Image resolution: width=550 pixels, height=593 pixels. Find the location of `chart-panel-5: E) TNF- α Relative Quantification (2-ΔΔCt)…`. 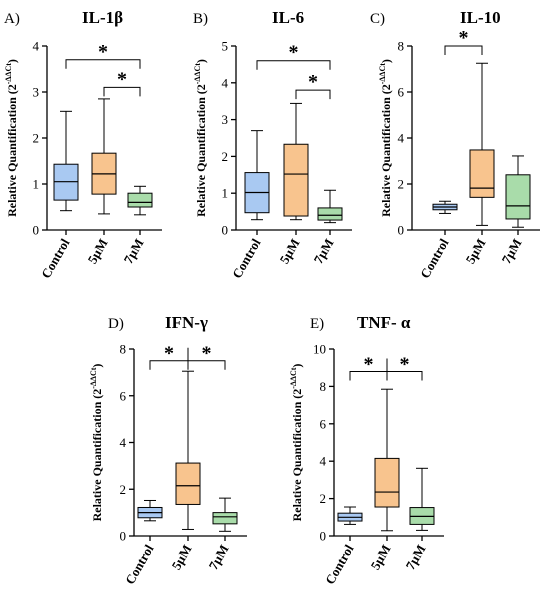

chart-panel-5: E) TNF- α Relative Quantification (2-ΔΔCt)… is located at coordinates (366, 450).